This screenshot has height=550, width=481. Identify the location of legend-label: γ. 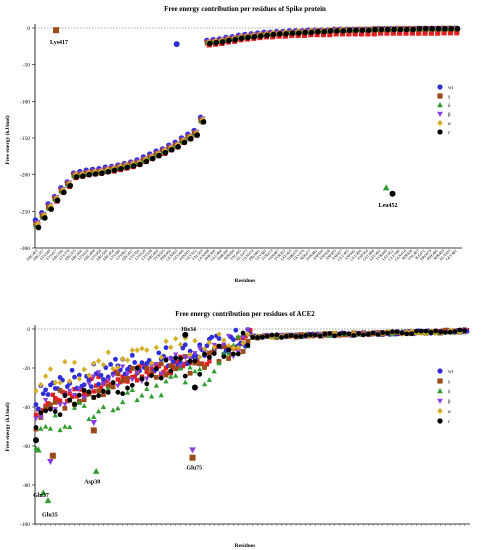
(449, 382).